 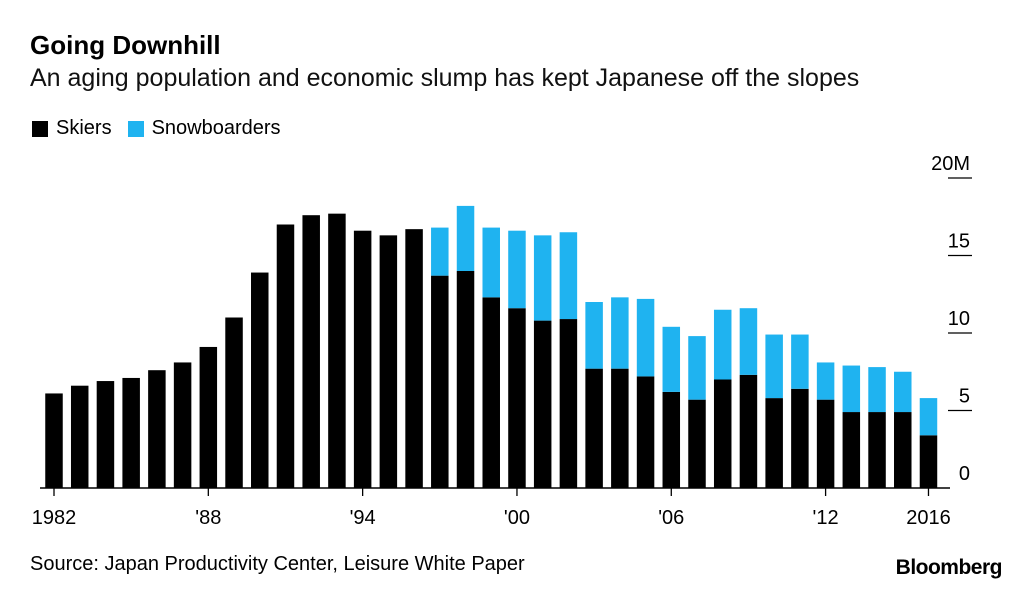 What do you see at coordinates (362, 359) in the screenshot?
I see `bar-skiers-1994` at bounding box center [362, 359].